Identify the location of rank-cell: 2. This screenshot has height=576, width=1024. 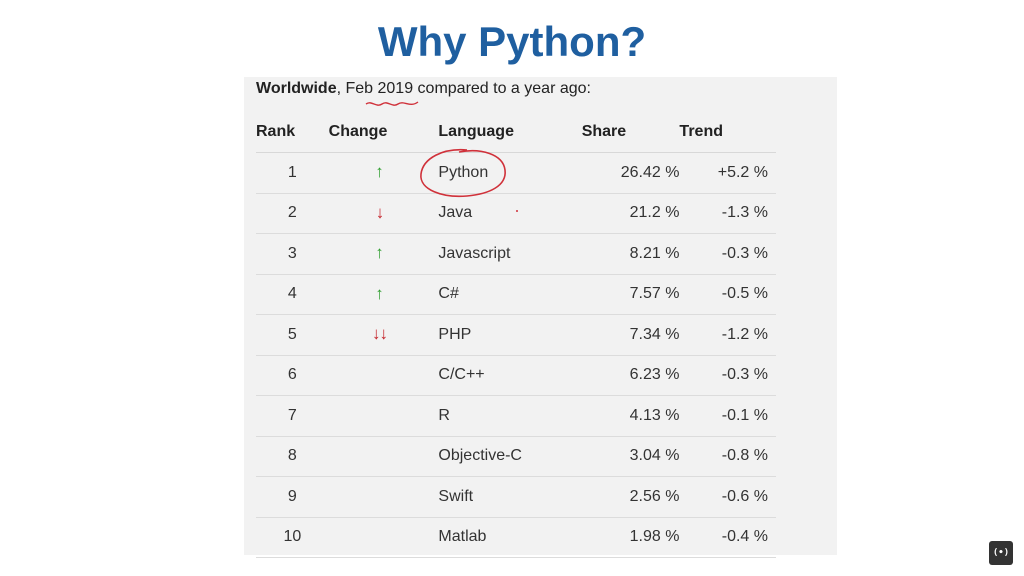
(292, 213).